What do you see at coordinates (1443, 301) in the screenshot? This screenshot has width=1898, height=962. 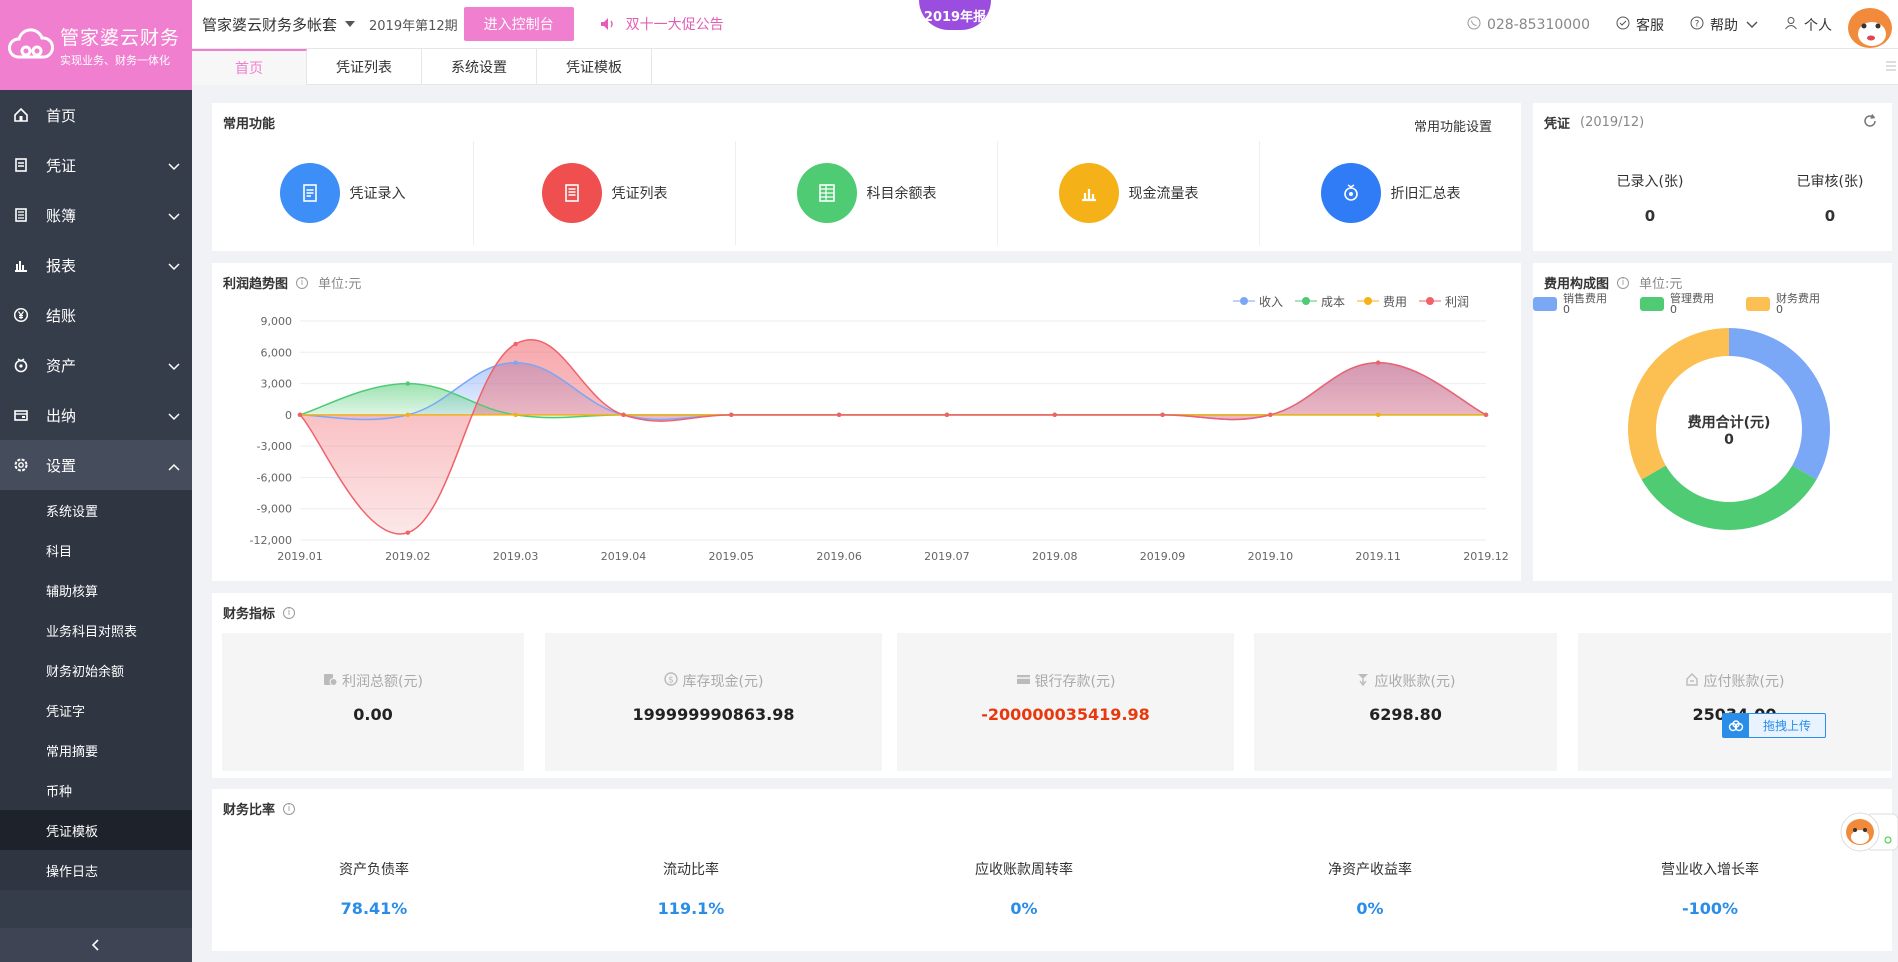 I see `legend-item: 利润` at bounding box center [1443, 301].